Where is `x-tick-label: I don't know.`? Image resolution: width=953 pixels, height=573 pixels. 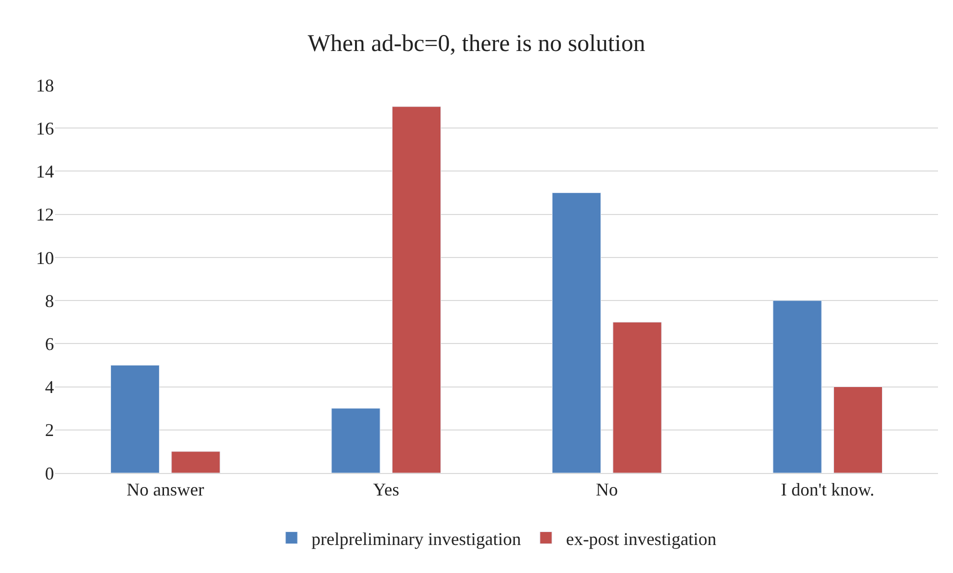 x-tick-label: I don't know. is located at coordinates (827, 490).